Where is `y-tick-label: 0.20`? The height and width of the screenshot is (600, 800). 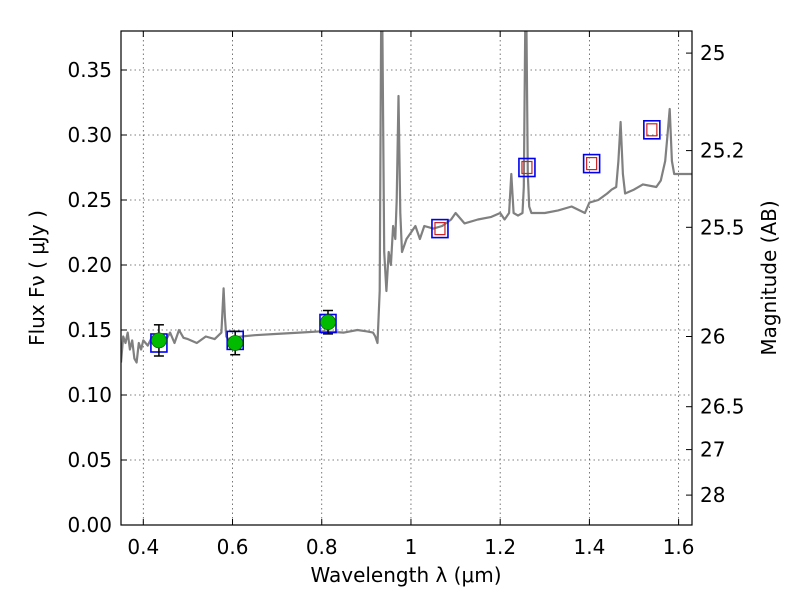
y-tick-label: 0.20 is located at coordinates (89, 265).